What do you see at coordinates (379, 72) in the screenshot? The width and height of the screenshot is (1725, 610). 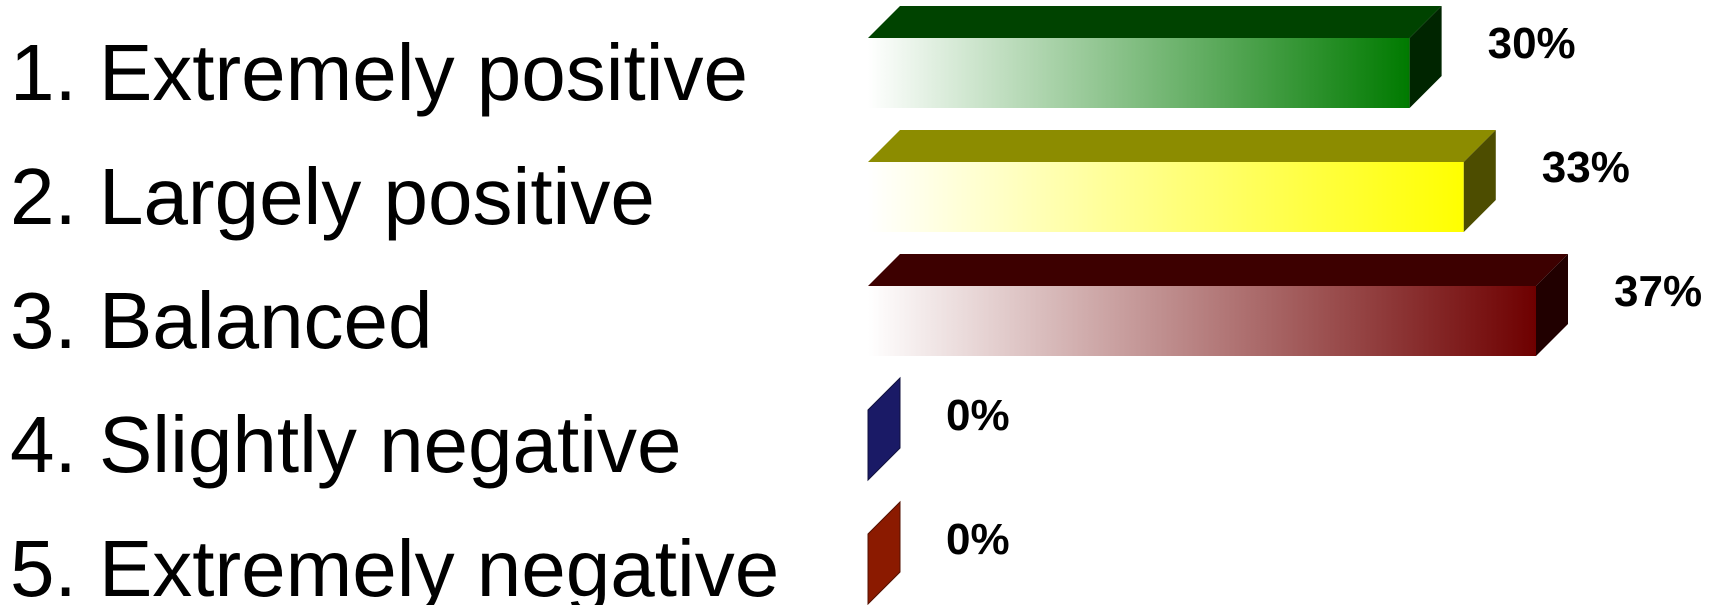 I see `category-label: 1. Extremely positive` at bounding box center [379, 72].